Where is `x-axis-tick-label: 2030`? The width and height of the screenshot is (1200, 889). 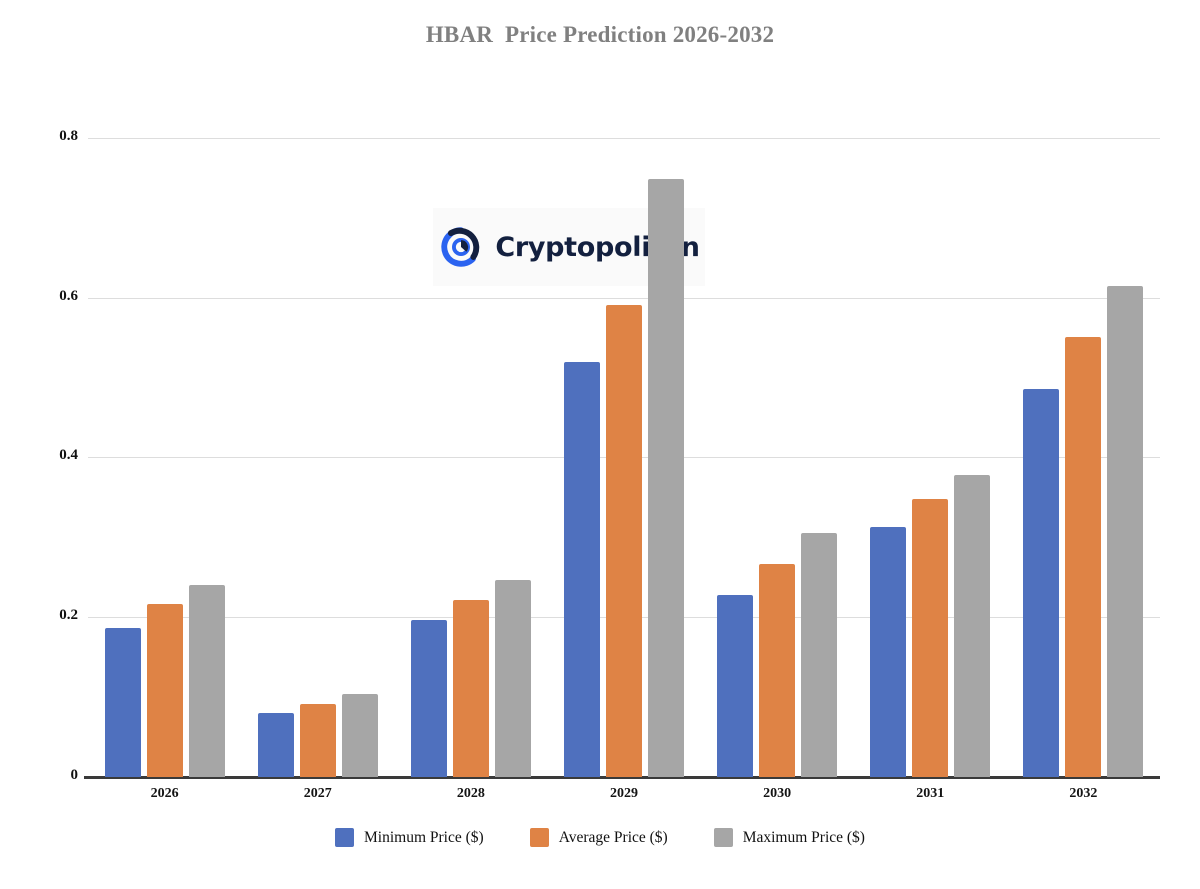 x-axis-tick-label: 2030 is located at coordinates (777, 793).